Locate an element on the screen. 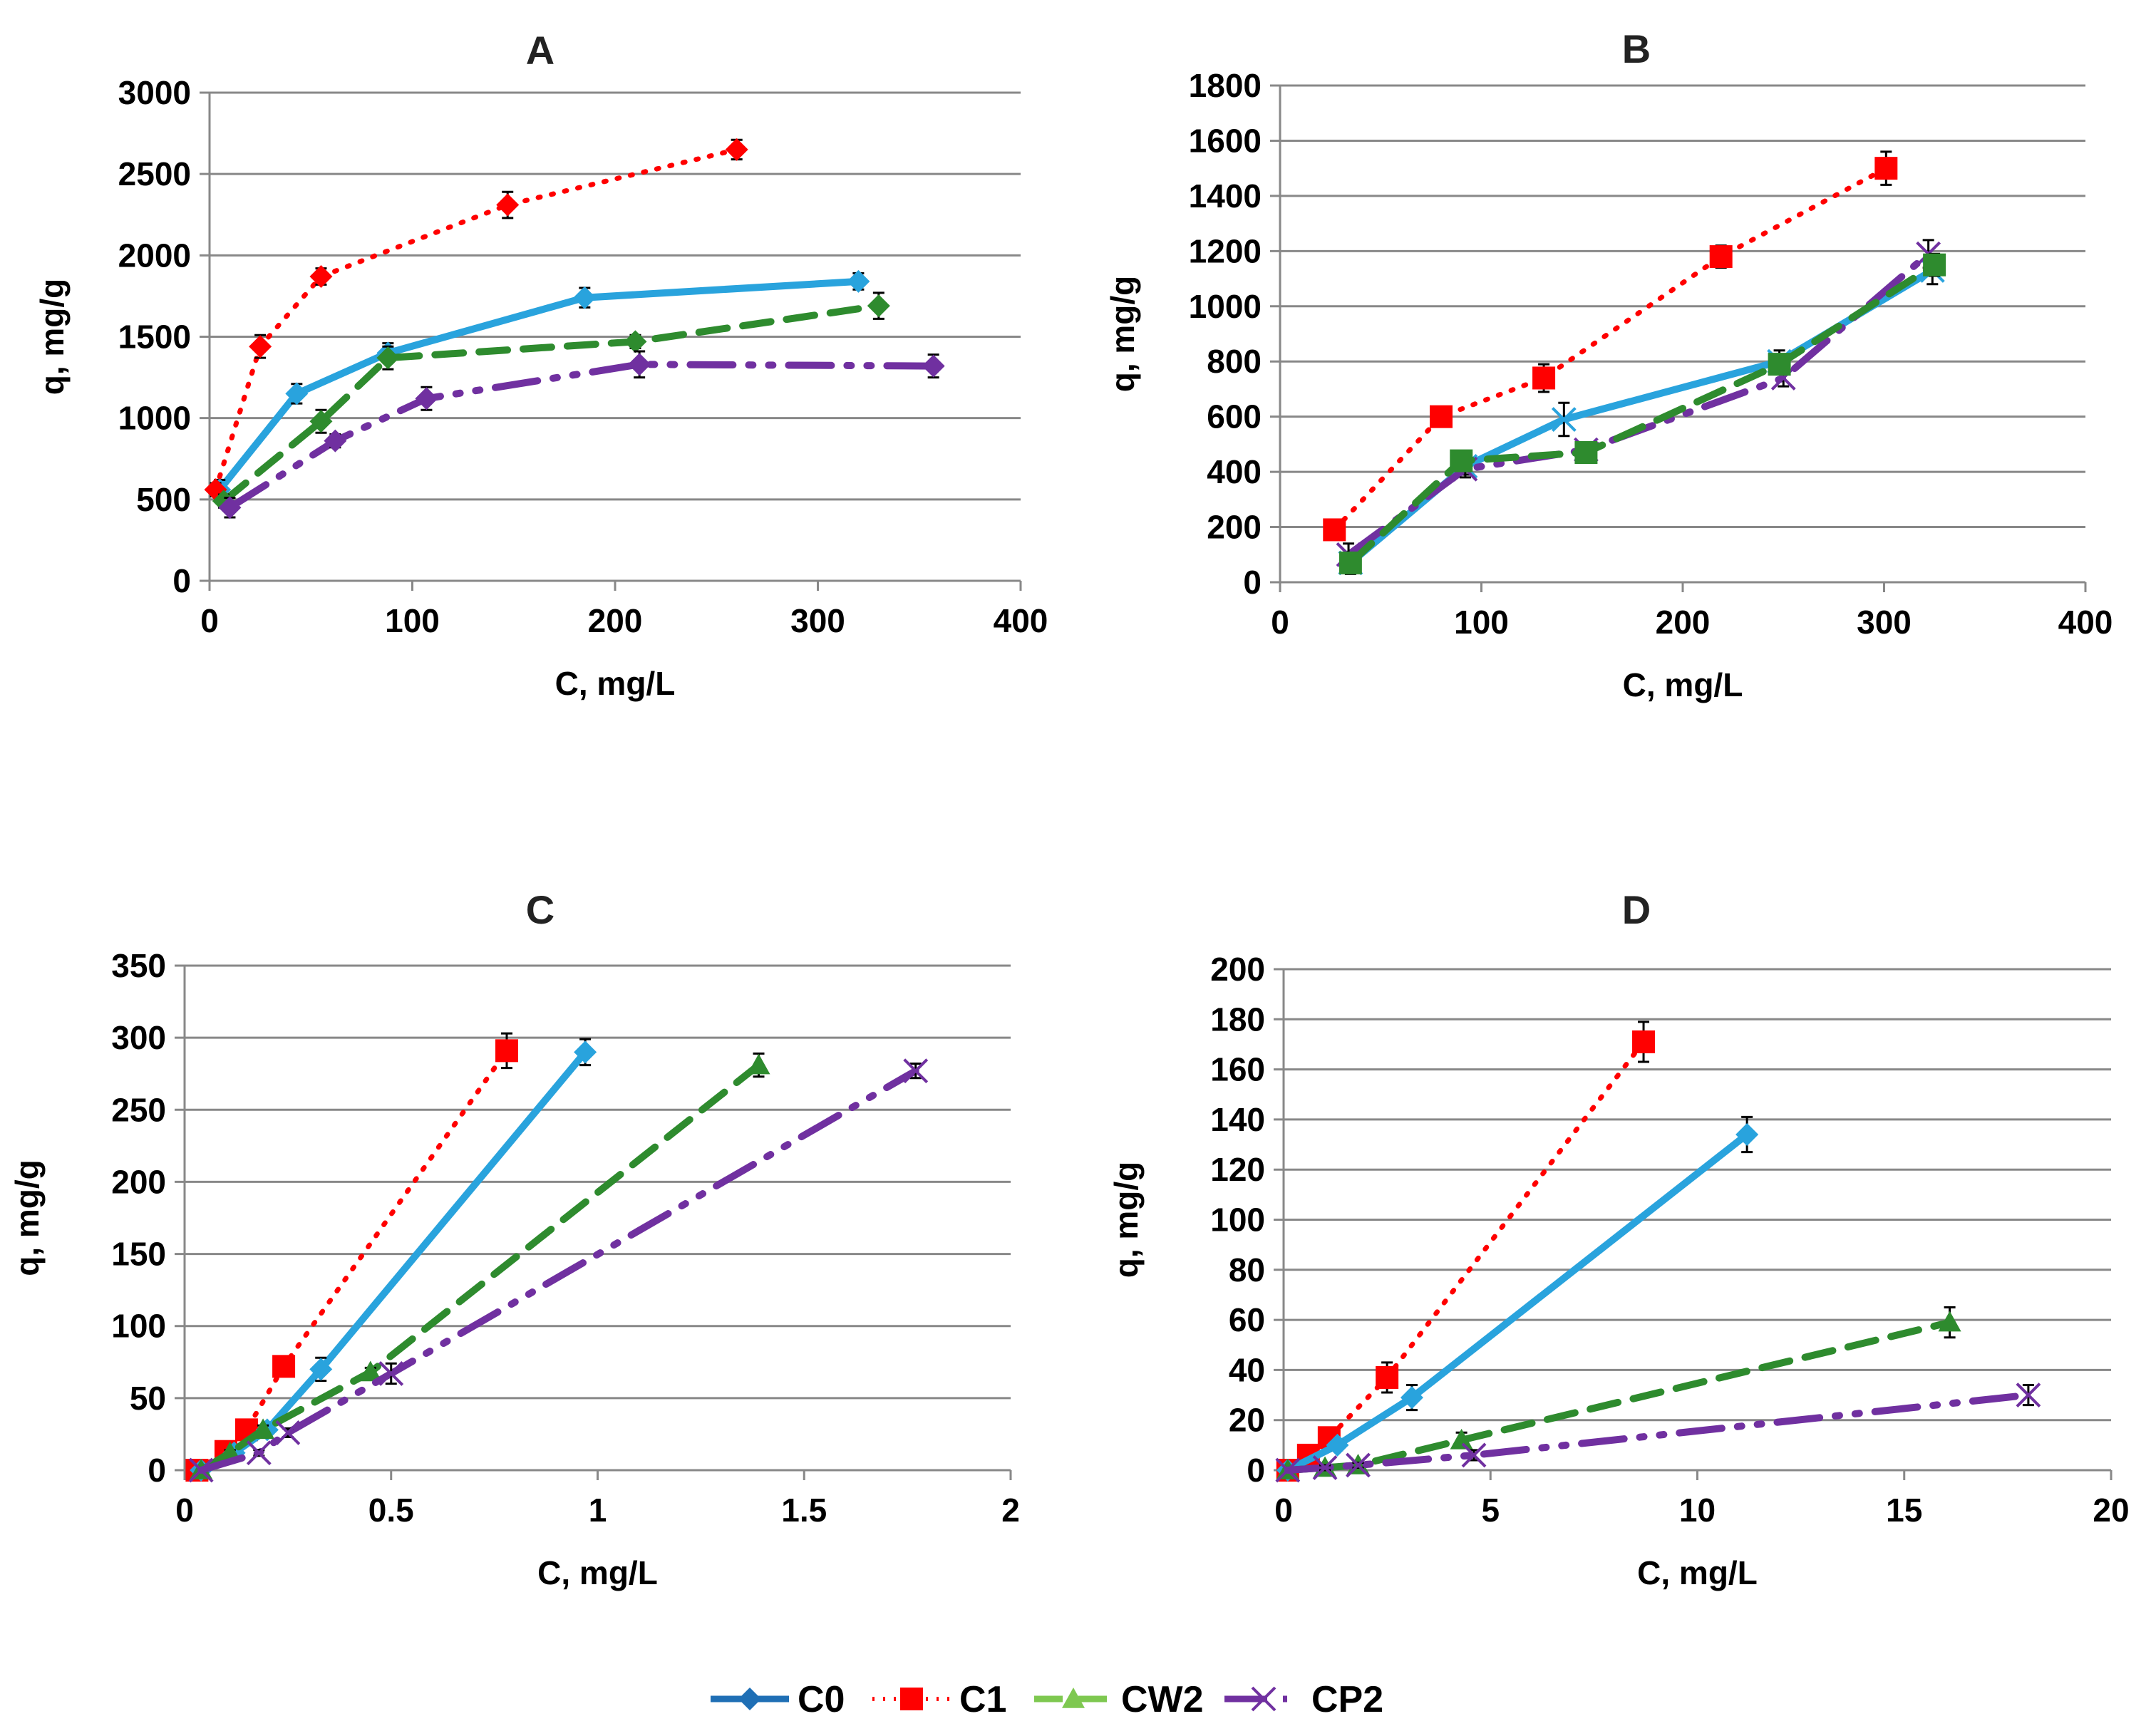  y-tick-label: 1800 is located at coordinates (1226, 86).